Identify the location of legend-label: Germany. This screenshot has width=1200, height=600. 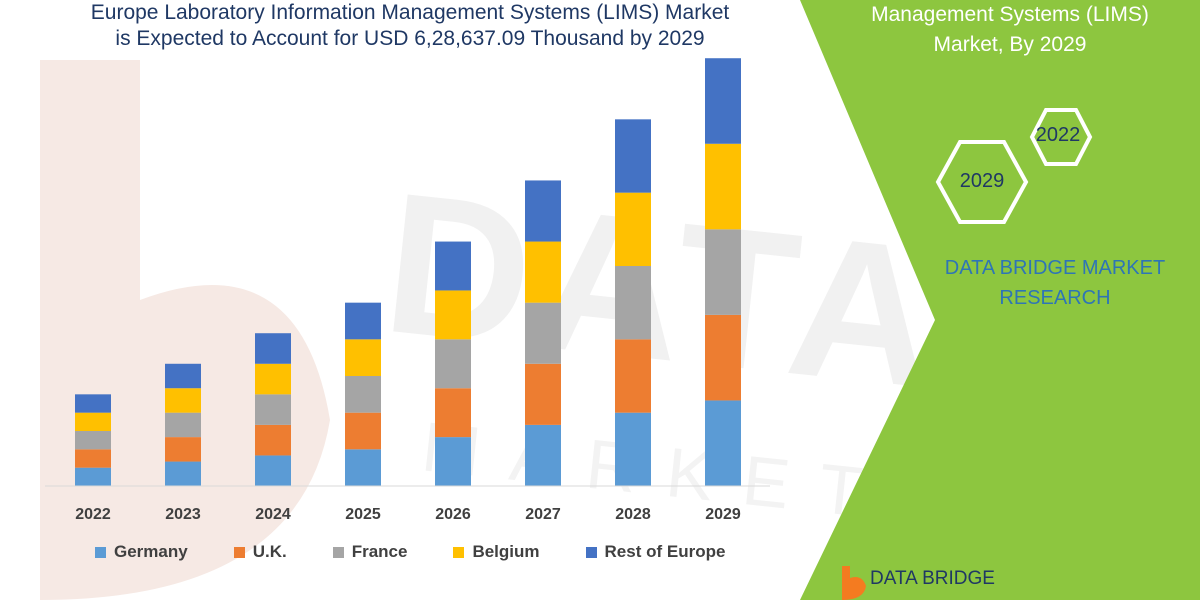
(151, 551).